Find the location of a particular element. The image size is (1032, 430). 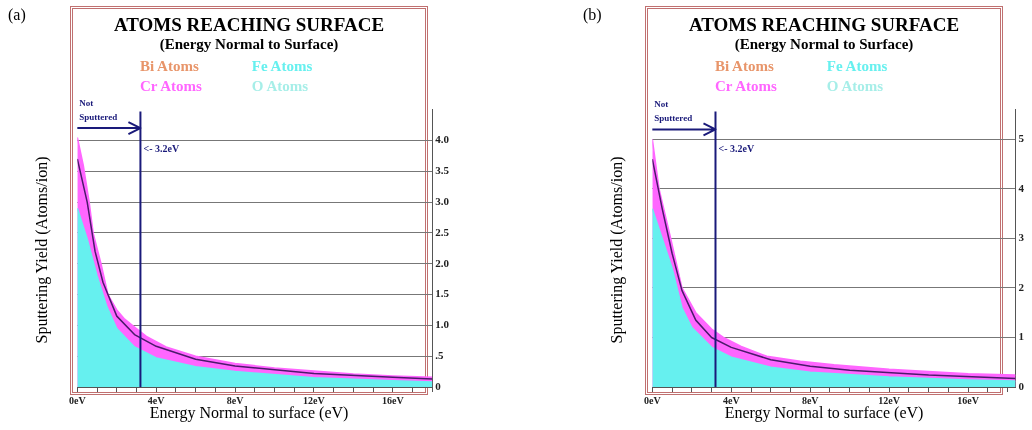

y-tick-label: 2 is located at coordinates (1021, 286).